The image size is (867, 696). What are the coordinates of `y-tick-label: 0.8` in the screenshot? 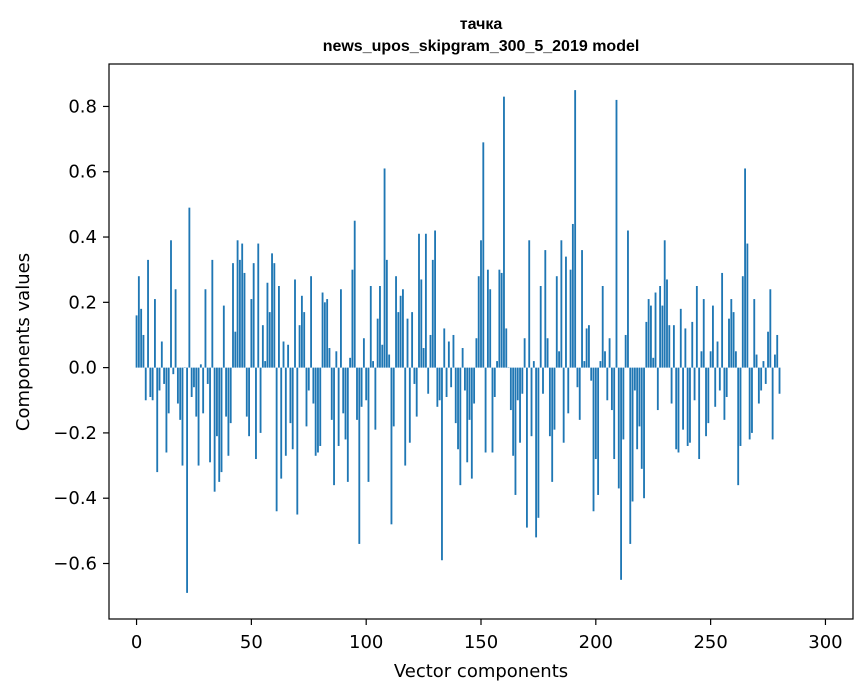 It's located at (82, 106).